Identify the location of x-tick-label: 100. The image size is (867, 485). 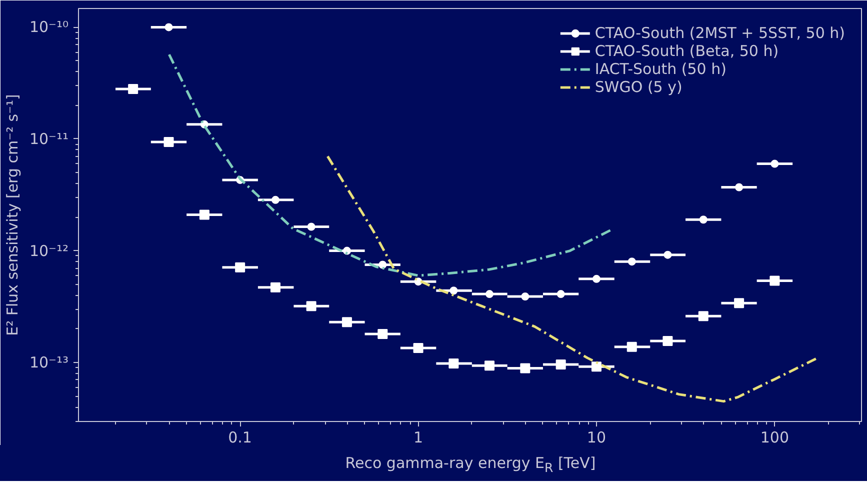
(775, 437).